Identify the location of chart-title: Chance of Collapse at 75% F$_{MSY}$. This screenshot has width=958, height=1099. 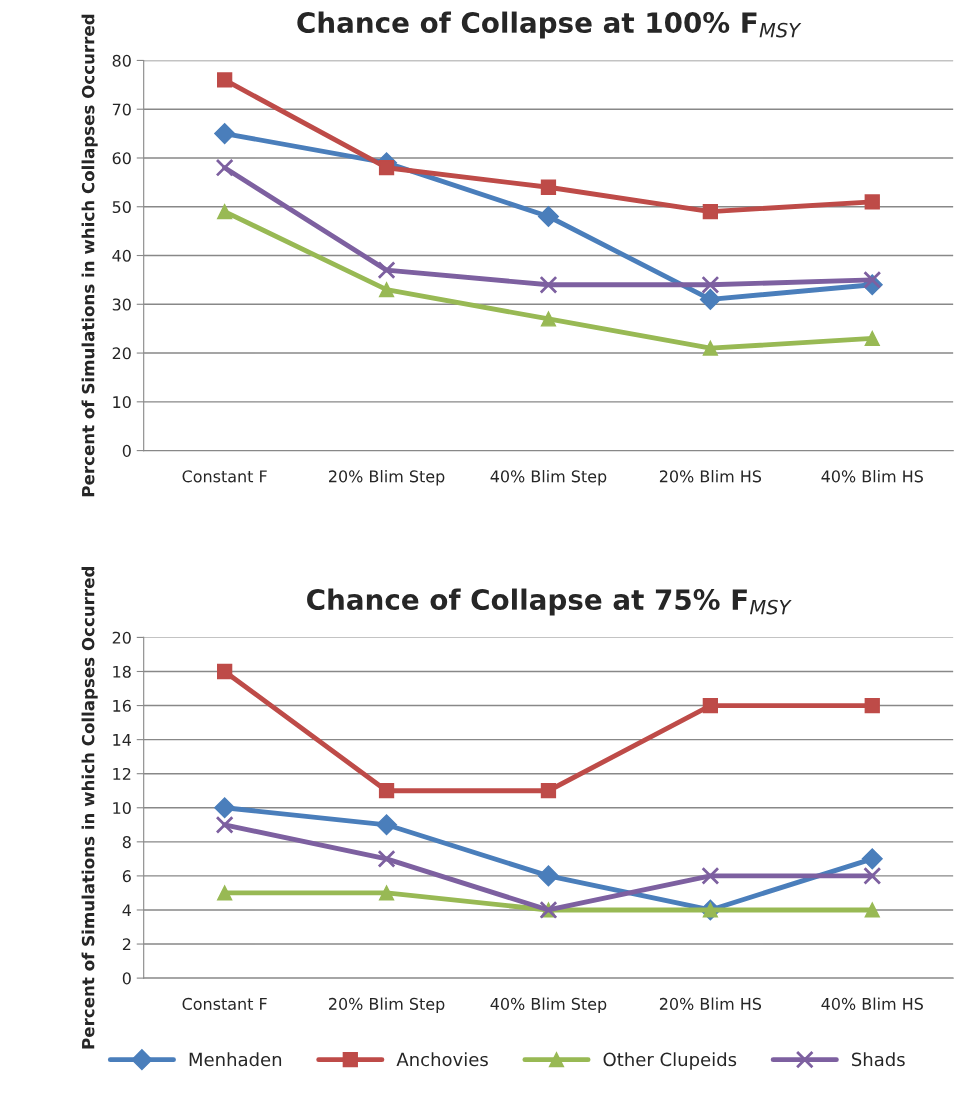
(549, 602).